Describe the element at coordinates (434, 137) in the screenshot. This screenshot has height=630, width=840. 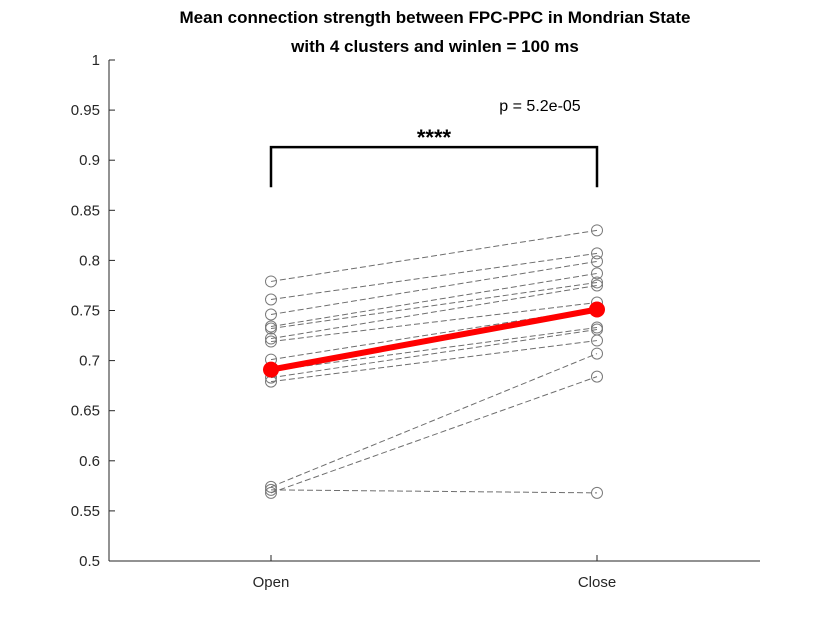
I see `significance-stars: ****` at that location.